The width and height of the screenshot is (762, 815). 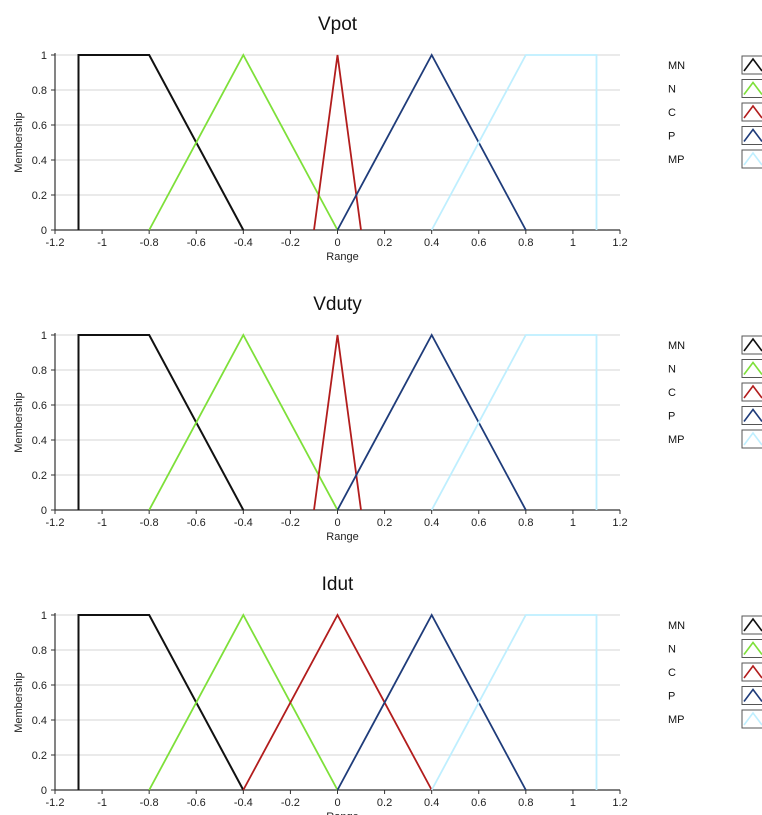 I want to click on legend-glyph-p, so click(x=752, y=135).